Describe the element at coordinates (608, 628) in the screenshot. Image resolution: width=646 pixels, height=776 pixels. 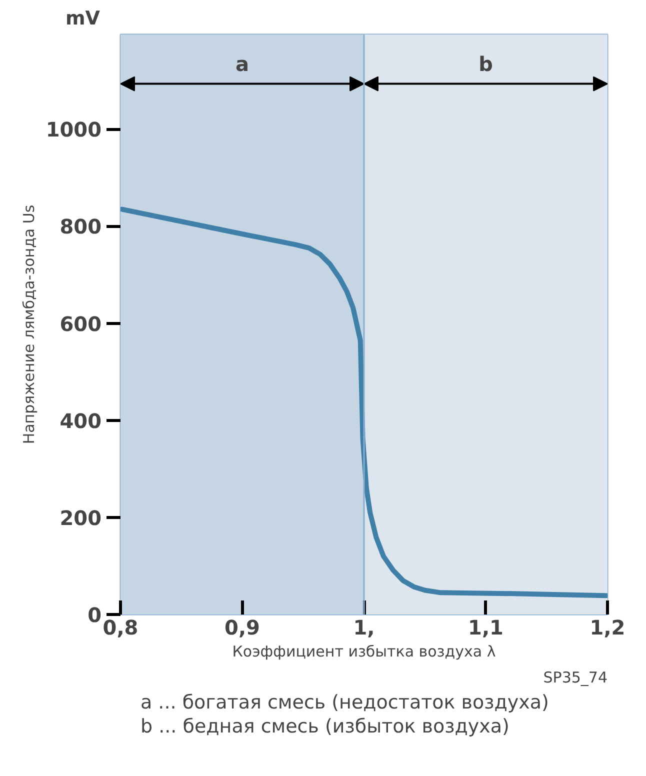
I see `x-tick-label: 1,2` at that location.